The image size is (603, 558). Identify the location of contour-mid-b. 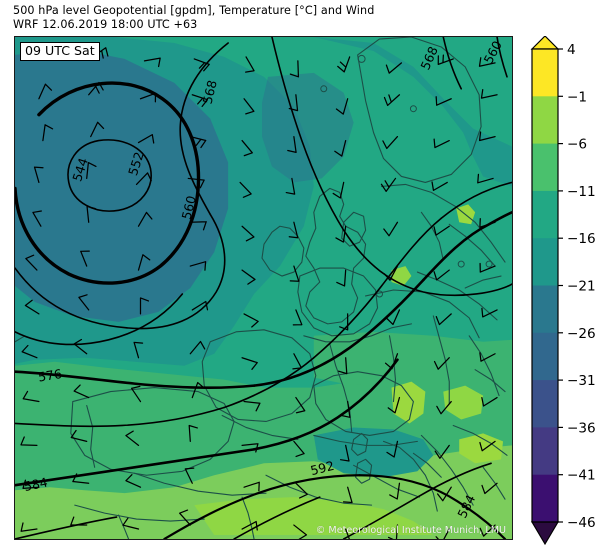
(269, 382).